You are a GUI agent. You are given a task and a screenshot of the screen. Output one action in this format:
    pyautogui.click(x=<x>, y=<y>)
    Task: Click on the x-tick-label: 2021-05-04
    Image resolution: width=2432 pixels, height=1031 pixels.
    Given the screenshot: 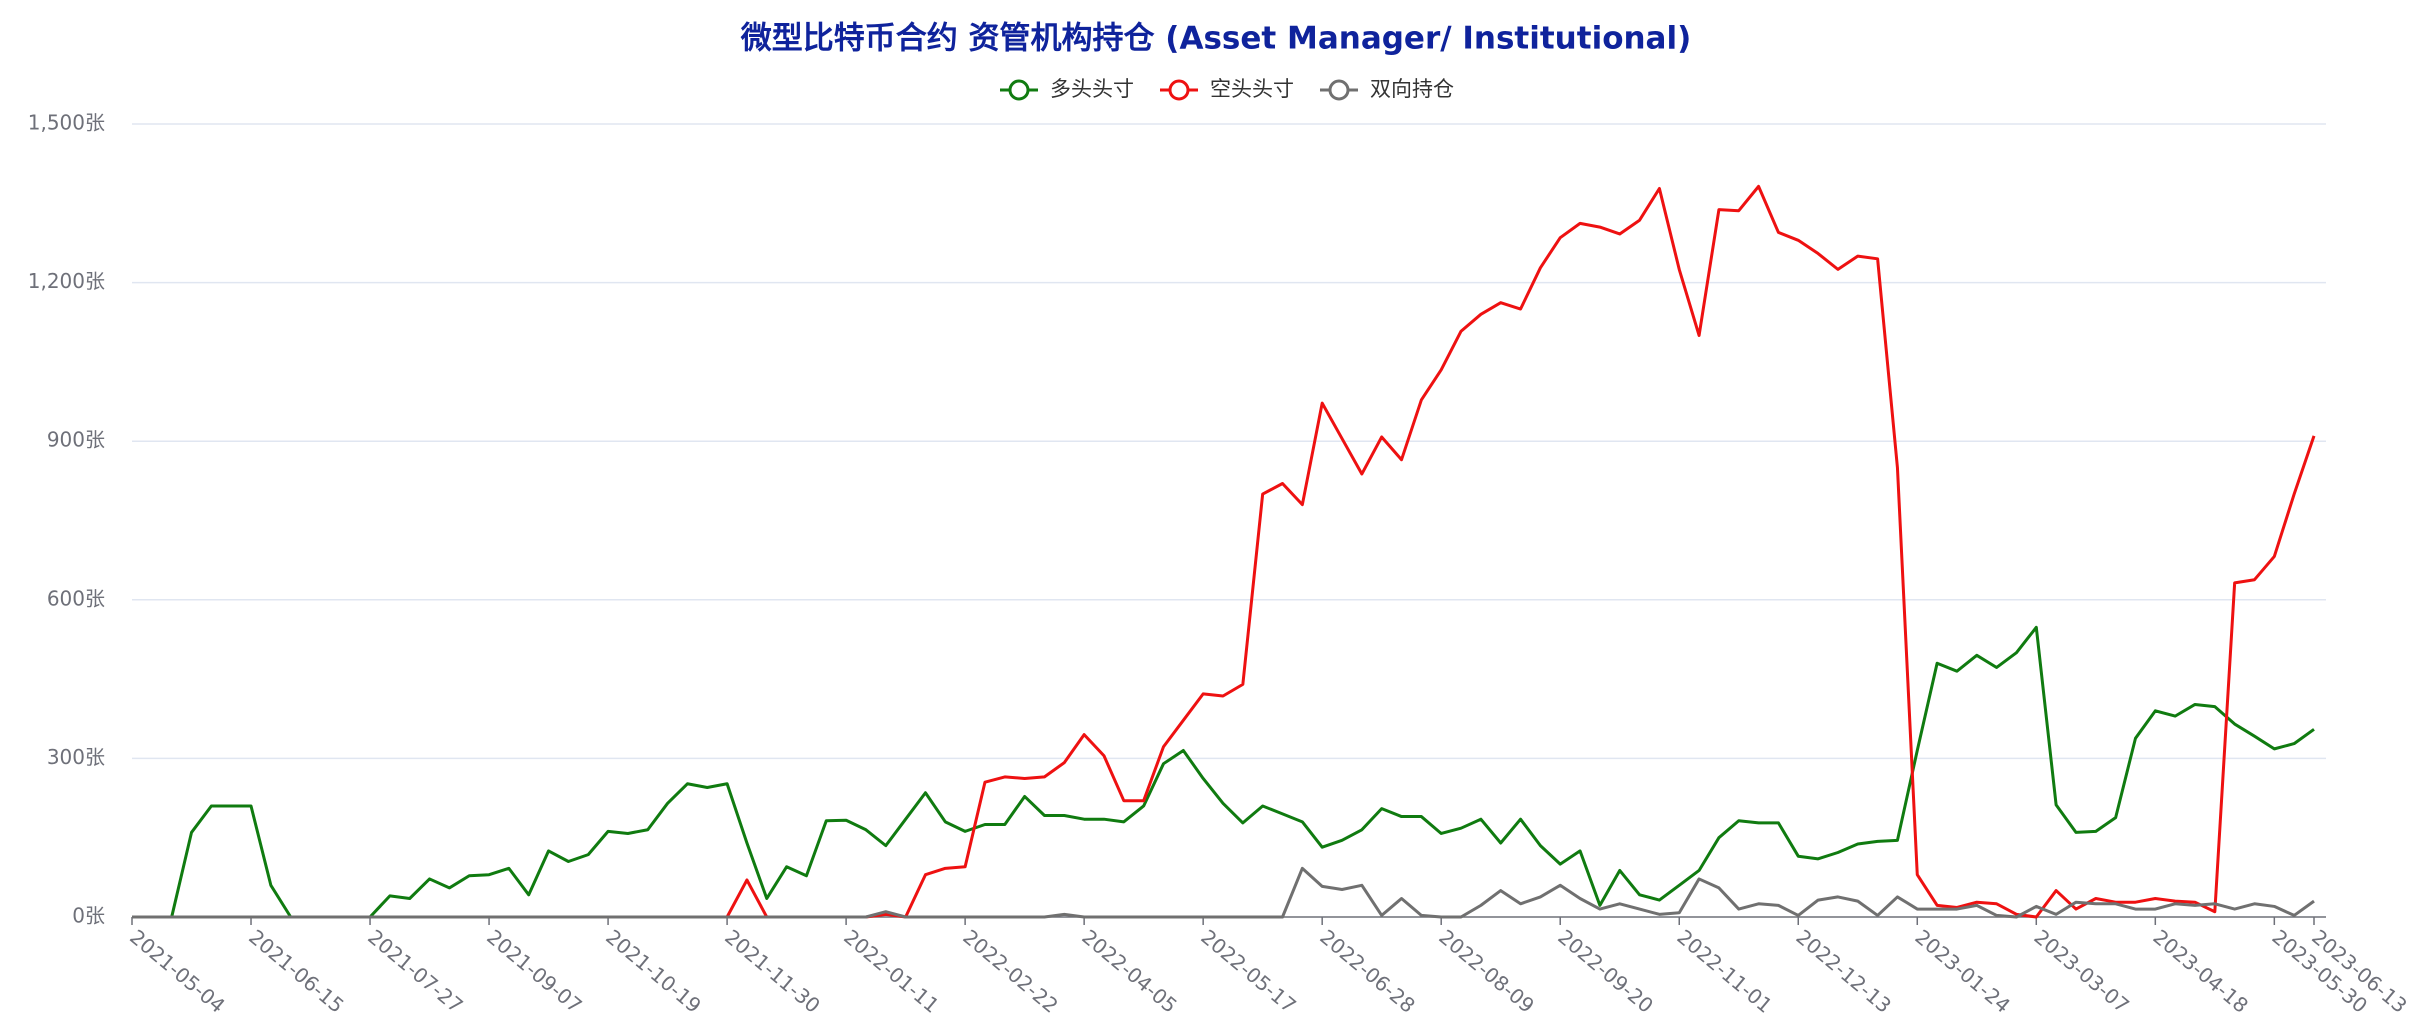 What is the action you would take?
    pyautogui.click(x=177, y=971)
    